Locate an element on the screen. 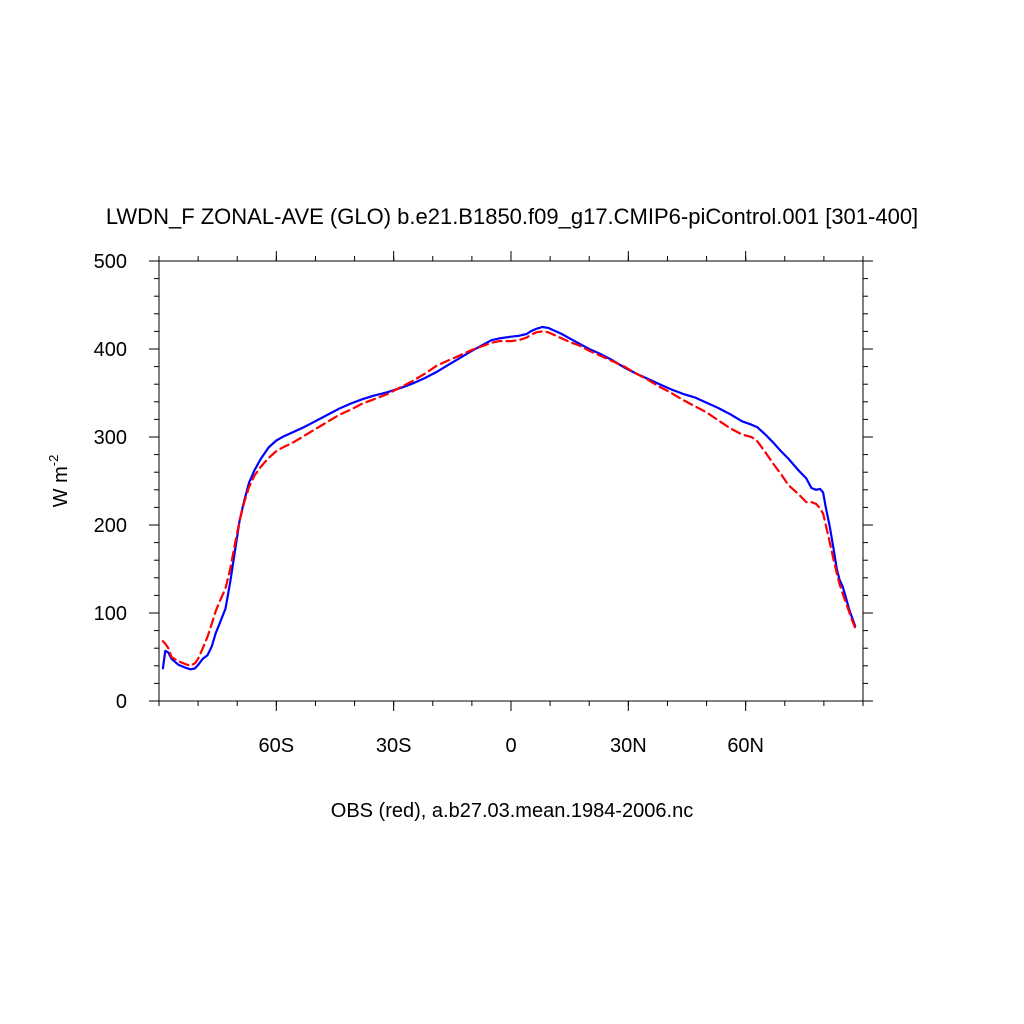 This screenshot has height=1024, width=1024. x-tick-label: 30S is located at coordinates (394, 746).